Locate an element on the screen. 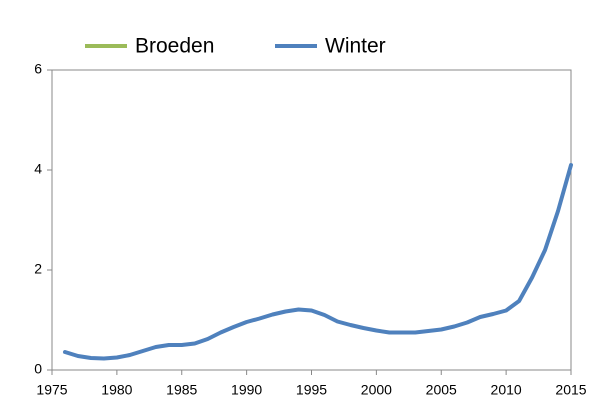 Image resolution: width=600 pixels, height=400 pixels. x-tick-label: 2000 is located at coordinates (376, 390).